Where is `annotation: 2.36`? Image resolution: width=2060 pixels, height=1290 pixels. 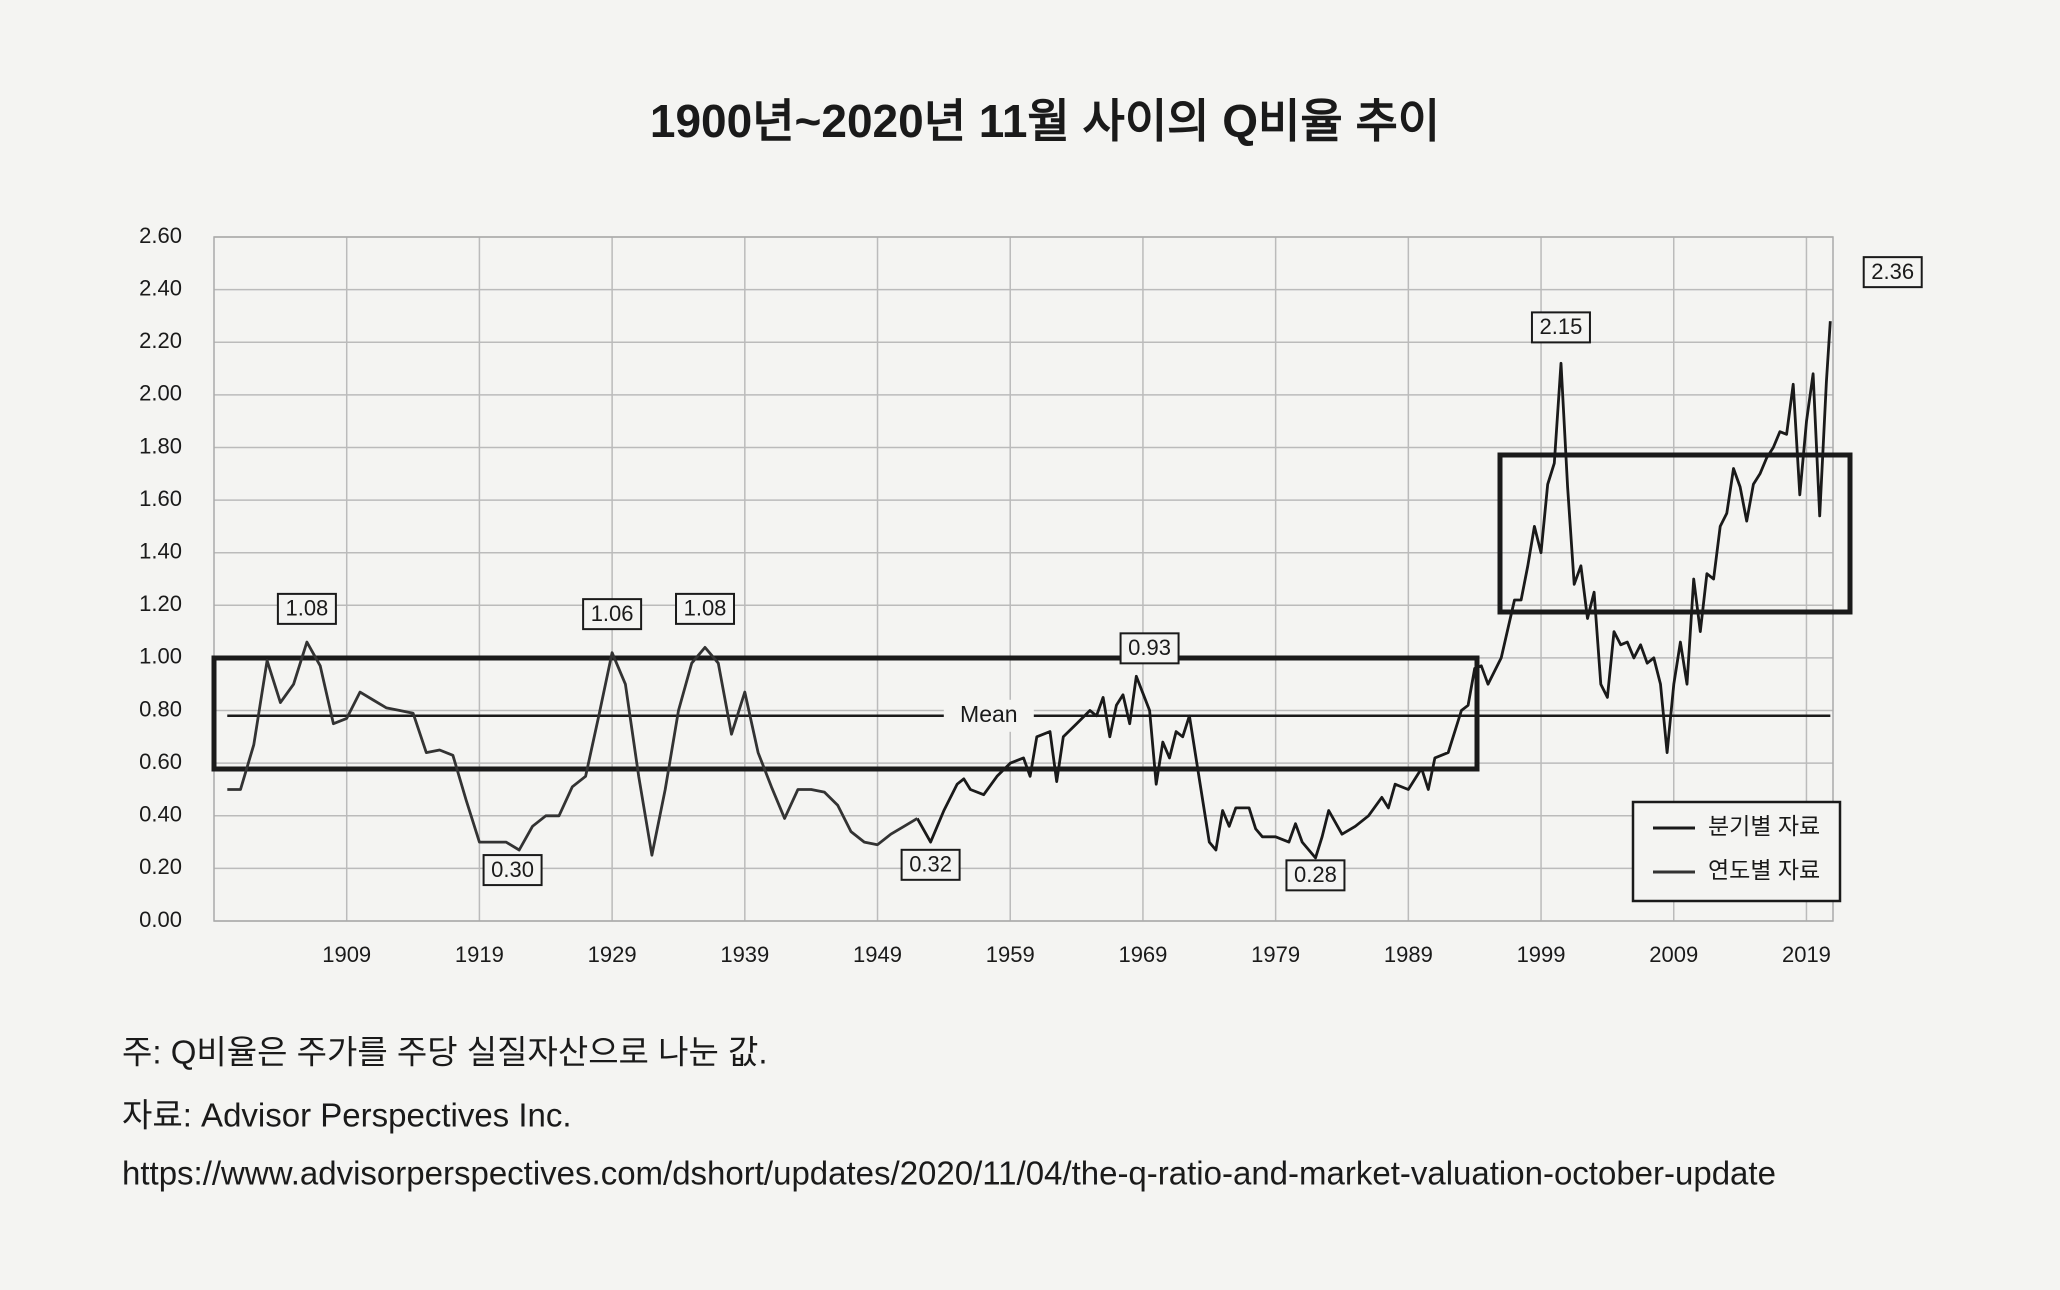 annotation: 2.36 is located at coordinates (1892, 272).